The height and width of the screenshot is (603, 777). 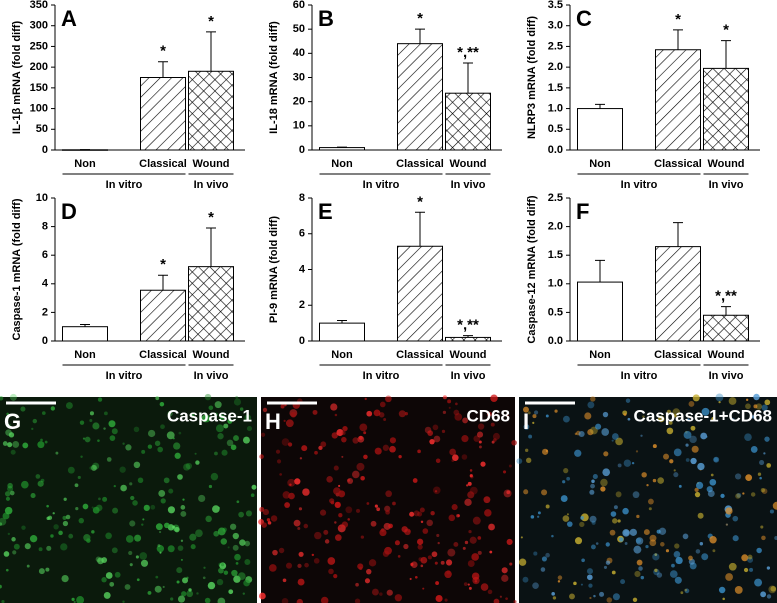 What do you see at coordinates (45, 227) in the screenshot?
I see `y-tick-label: 8` at bounding box center [45, 227].